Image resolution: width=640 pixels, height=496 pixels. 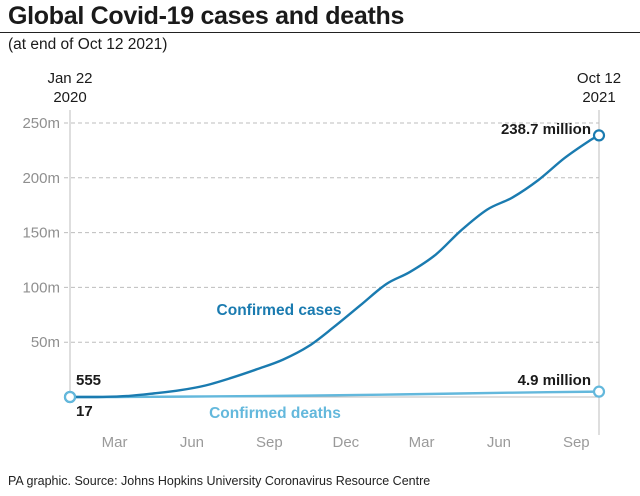 I want to click on y-tick-label: 250m, so click(x=41, y=123).